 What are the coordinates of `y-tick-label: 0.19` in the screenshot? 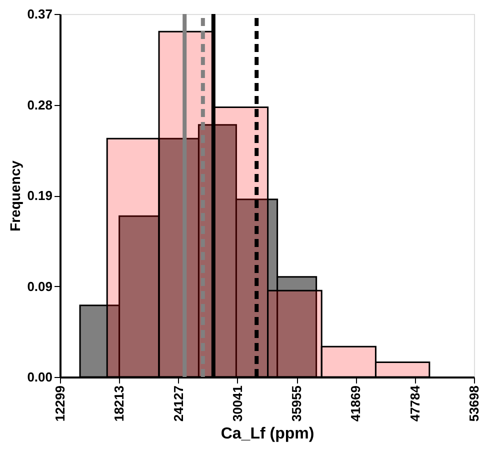 It's located at (39, 195).